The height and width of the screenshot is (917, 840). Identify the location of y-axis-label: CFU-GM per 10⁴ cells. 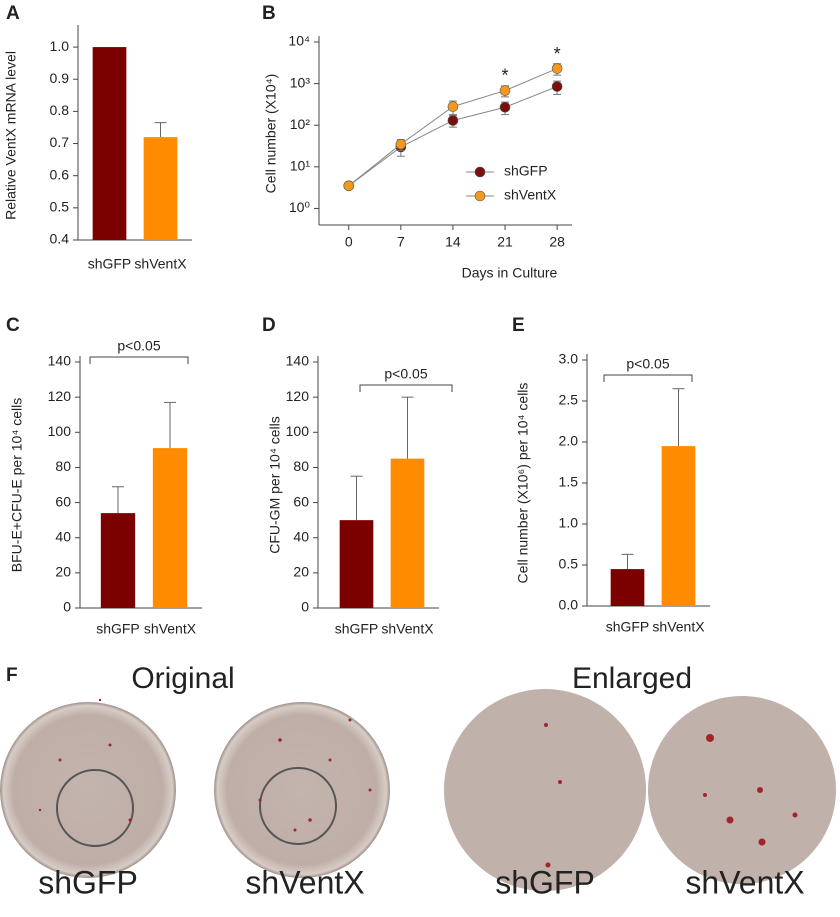
(275, 484).